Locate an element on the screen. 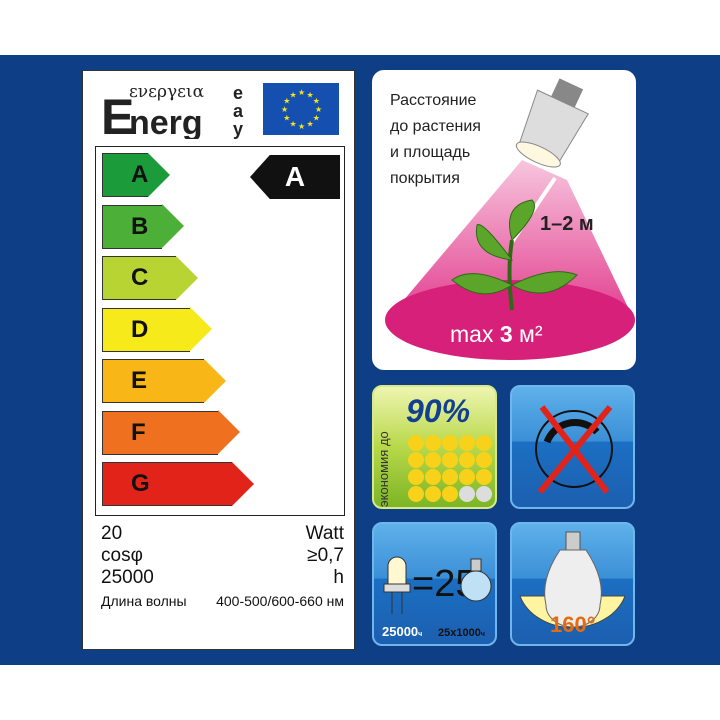 This screenshot has height=720, width=720. no-flicker-tile is located at coordinates (572, 447).